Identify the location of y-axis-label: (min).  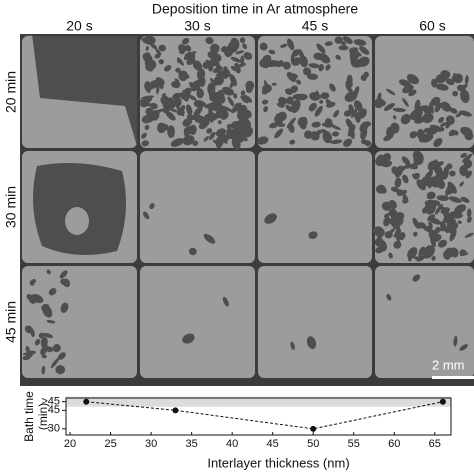
(43, 416).